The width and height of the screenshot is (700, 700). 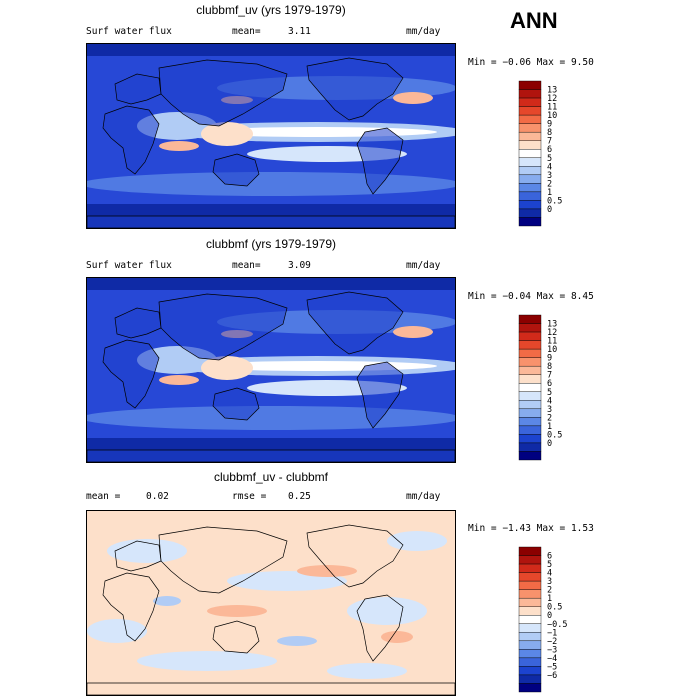 I want to click on panel-1-map, so click(x=271, y=136).